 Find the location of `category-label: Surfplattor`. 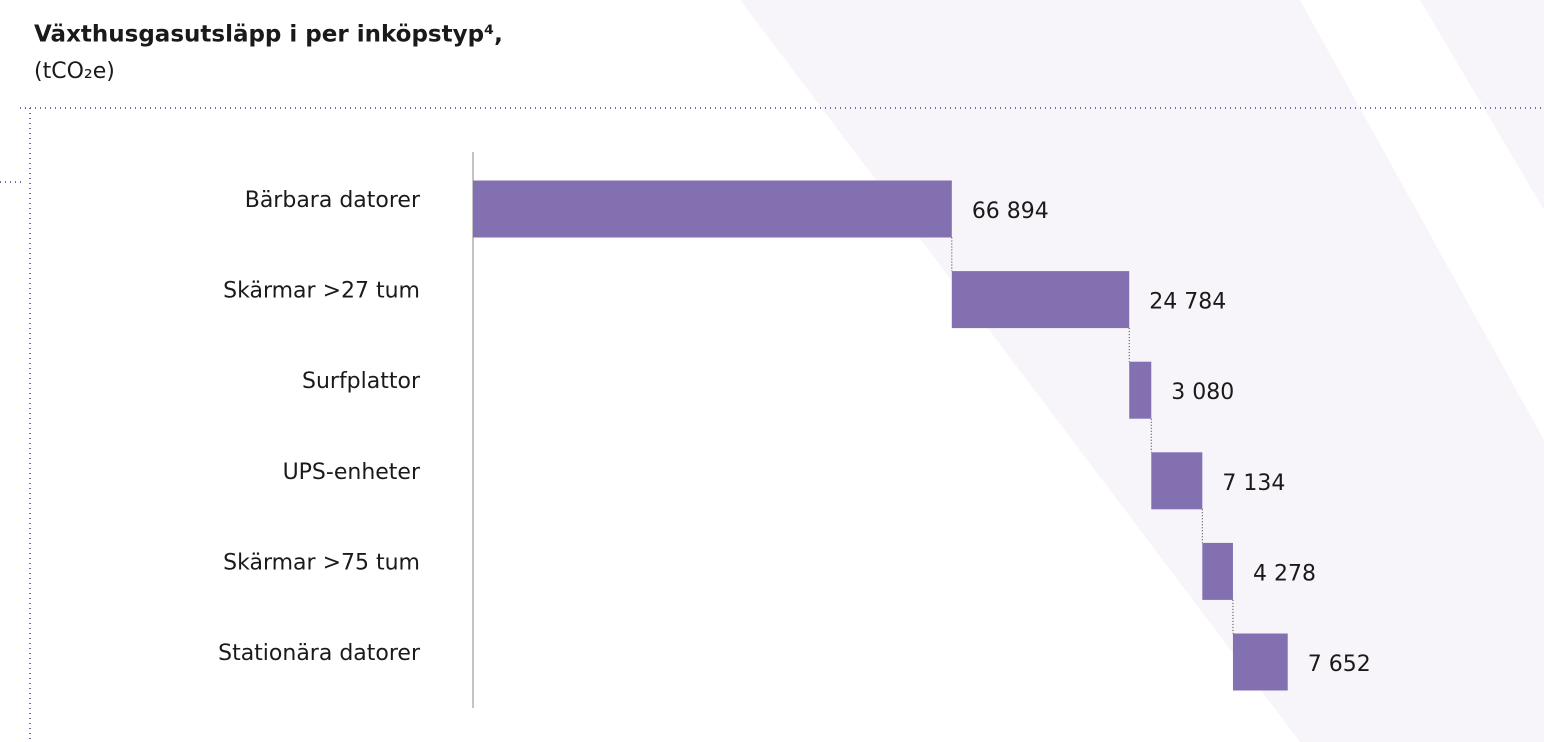

category-label: Surfplattor is located at coordinates (361, 381).